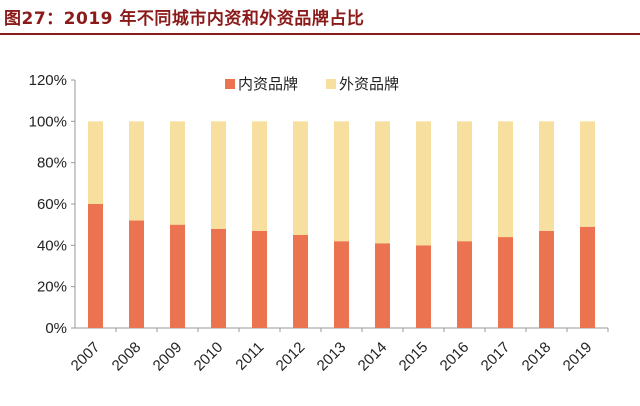  I want to click on bar-domestic-2014, so click(382, 285).